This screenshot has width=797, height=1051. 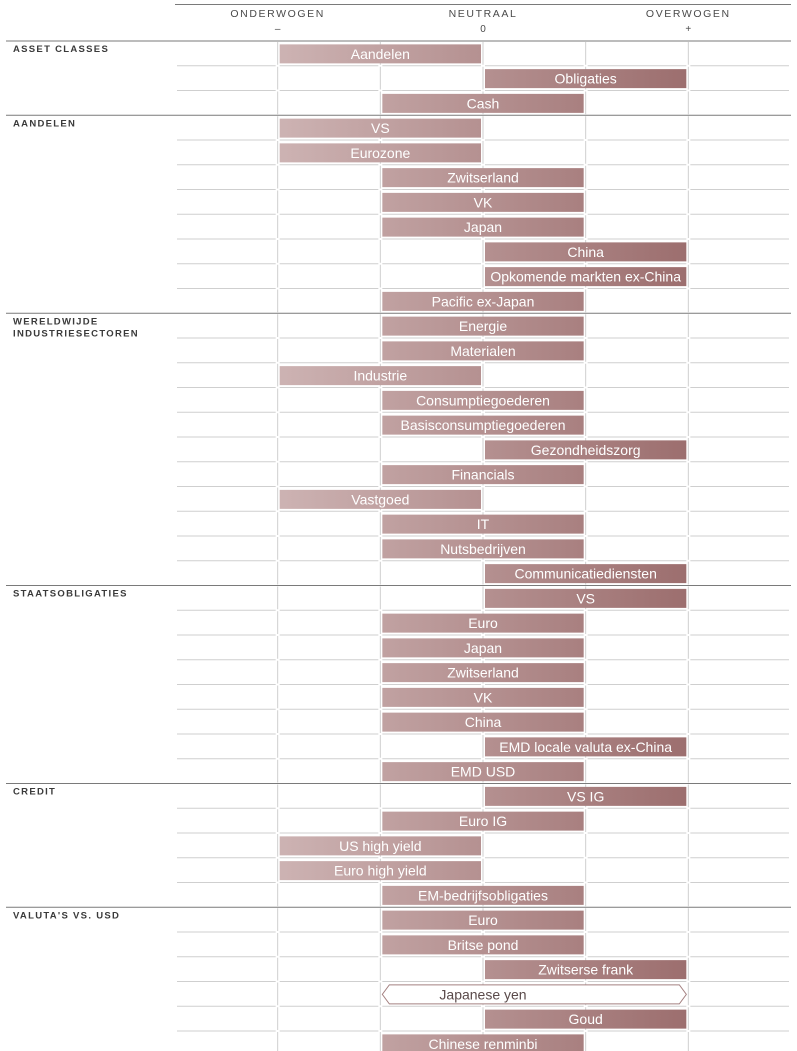 I want to click on header-label-neutraal: NEUTRAAL, so click(x=483, y=14).